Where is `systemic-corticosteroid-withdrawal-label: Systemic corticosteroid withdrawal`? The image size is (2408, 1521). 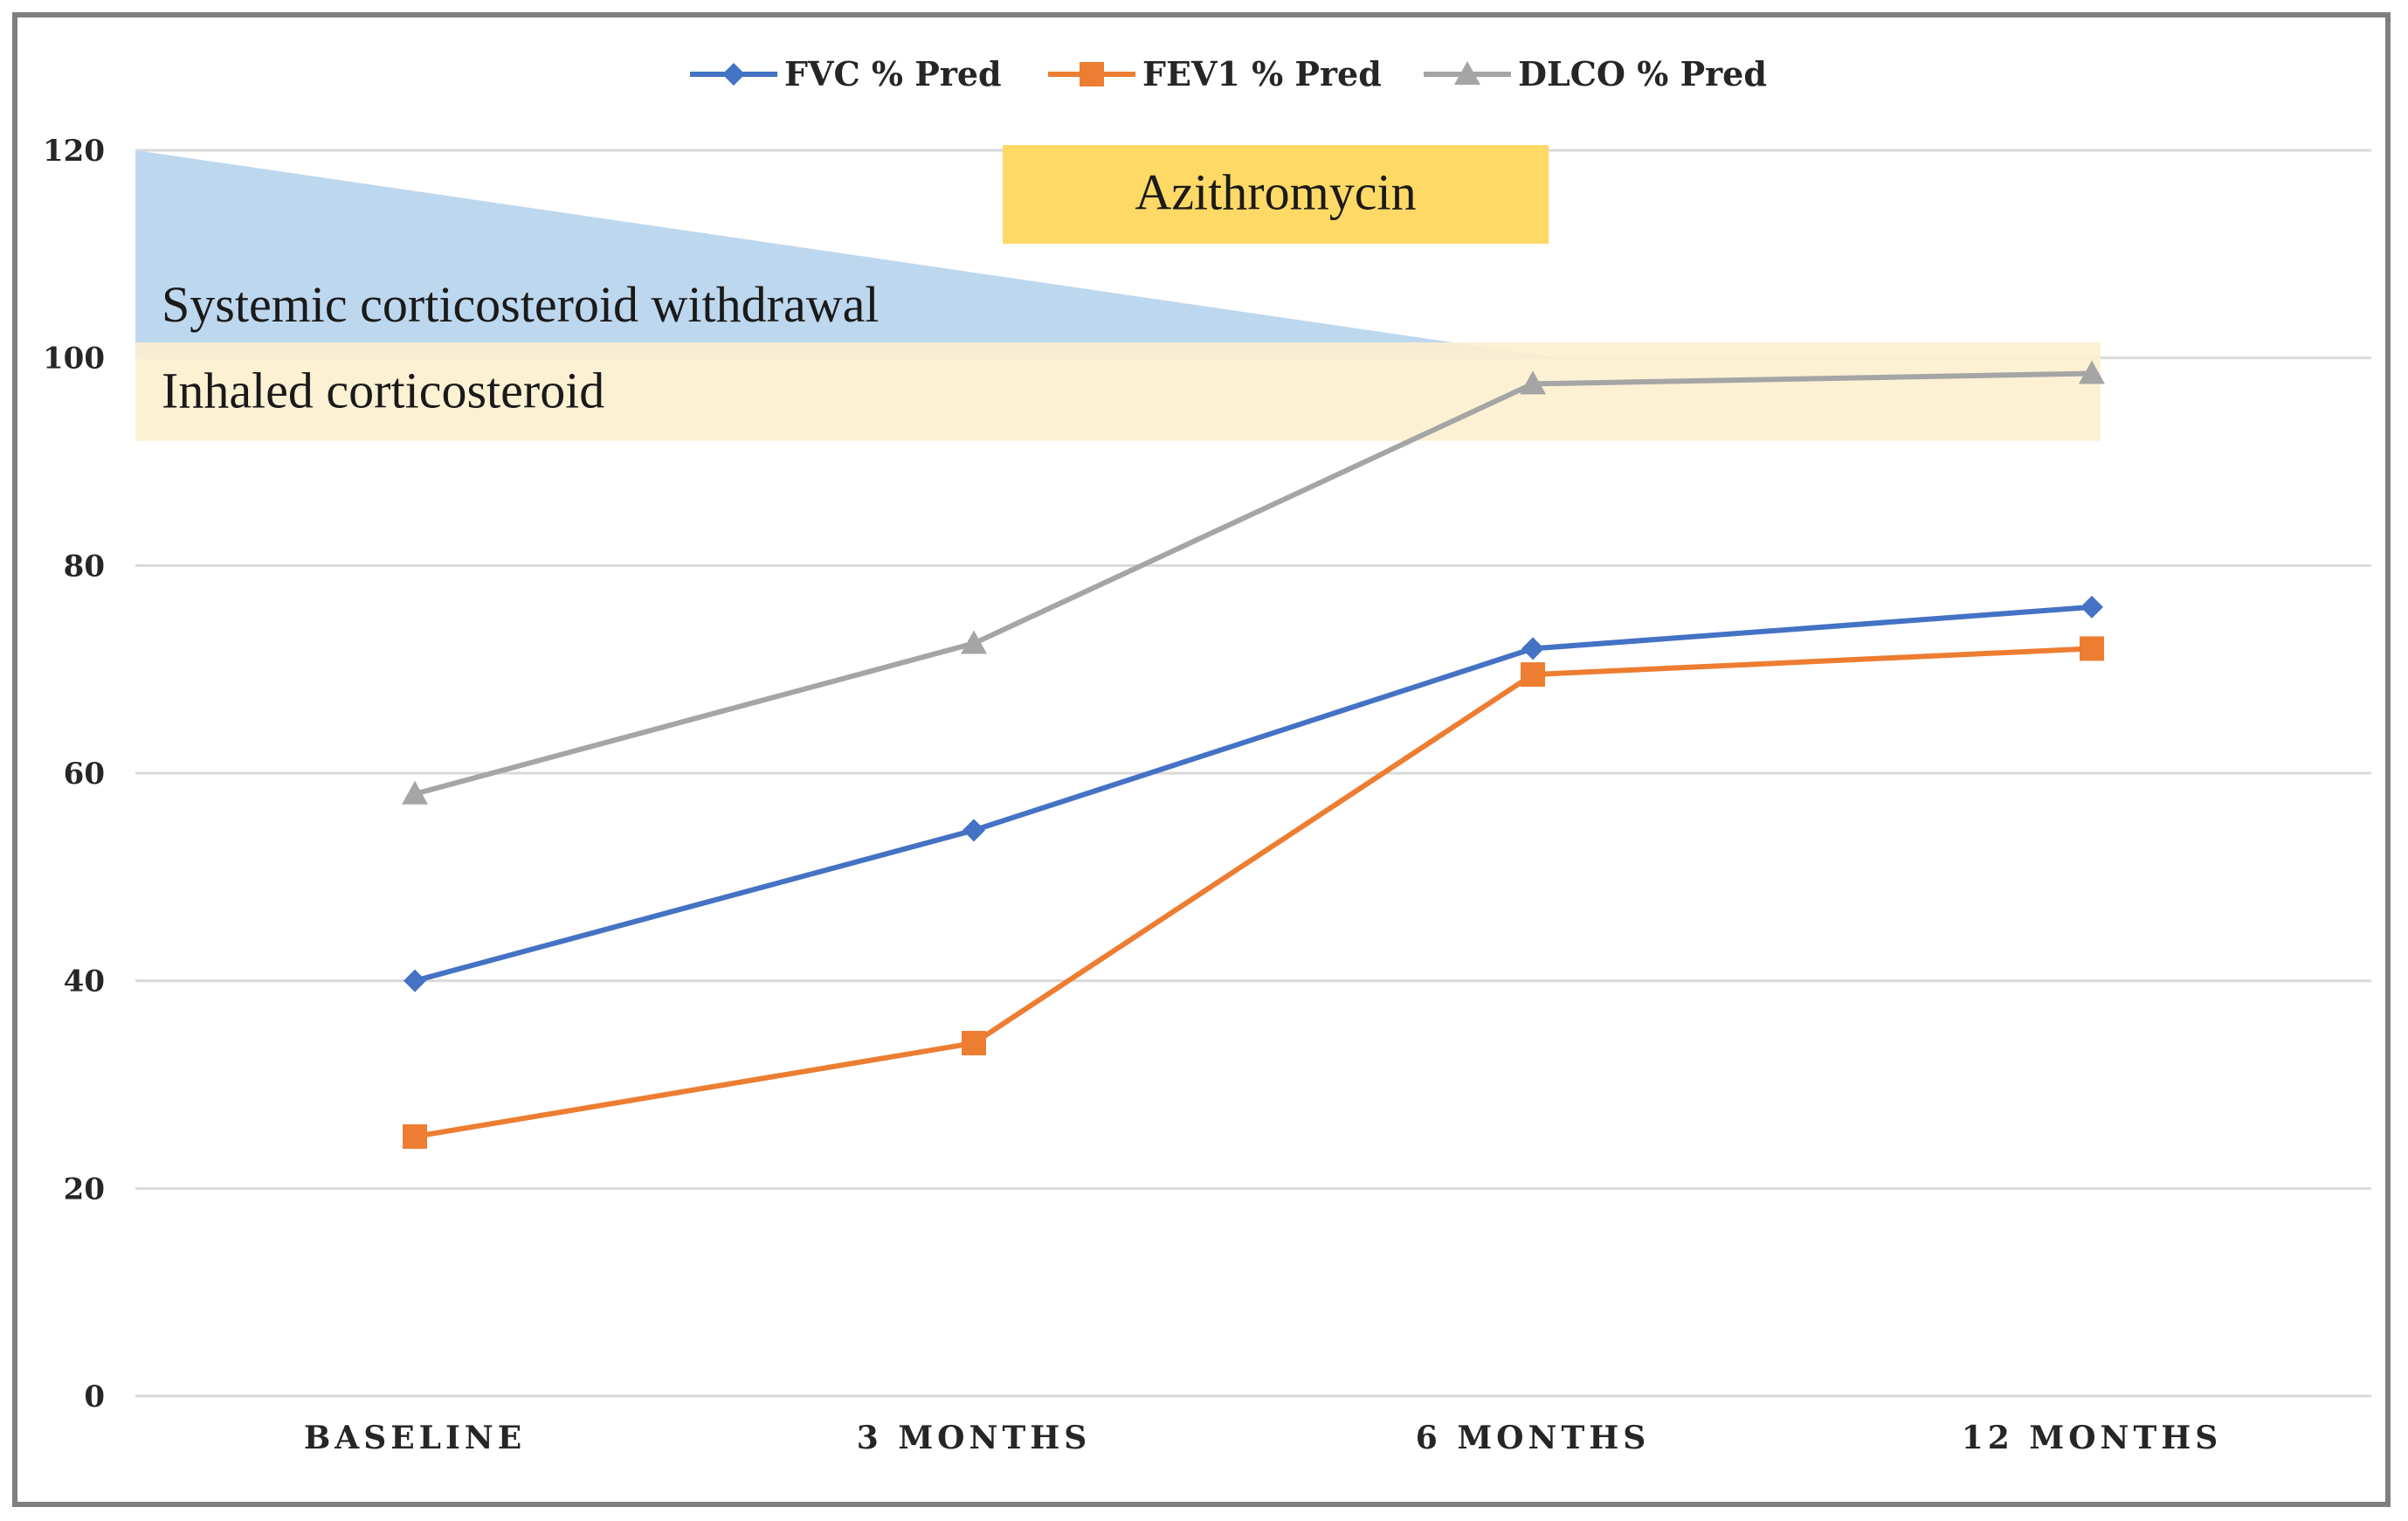 systemic-corticosteroid-withdrawal-label: Systemic corticosteroid withdrawal is located at coordinates (520, 304).